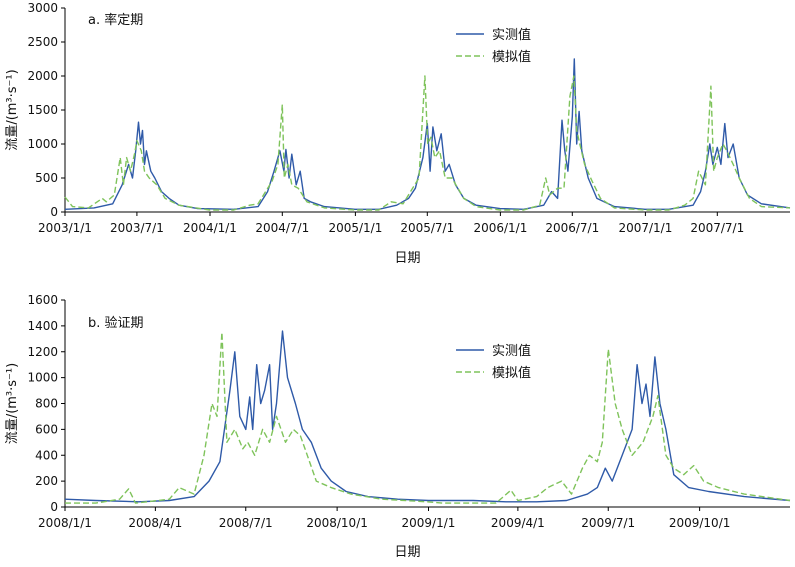  Describe the element at coordinates (246, 523) in the screenshot. I see `x-tick-label: 2008/7/1` at that location.